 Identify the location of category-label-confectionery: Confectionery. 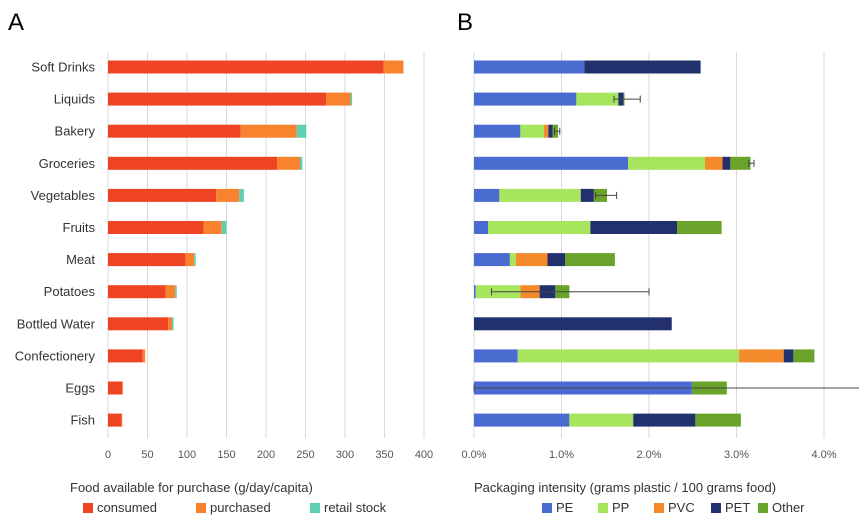
(55, 355).